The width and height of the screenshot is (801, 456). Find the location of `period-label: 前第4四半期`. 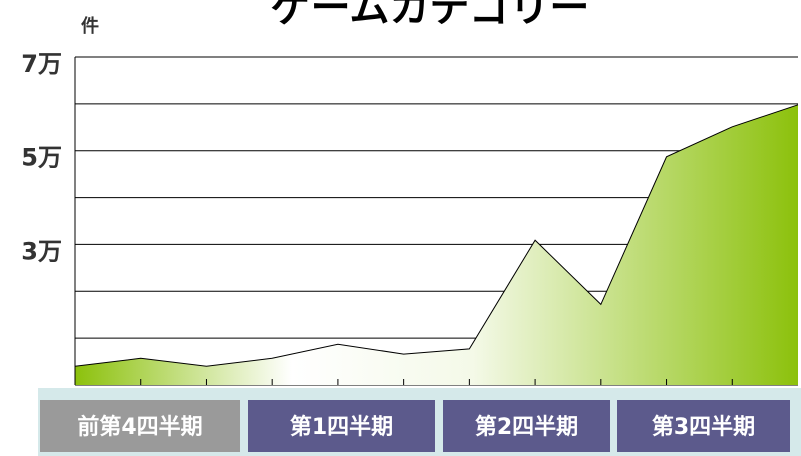

period-label: 前第4四半期 is located at coordinates (139, 427).